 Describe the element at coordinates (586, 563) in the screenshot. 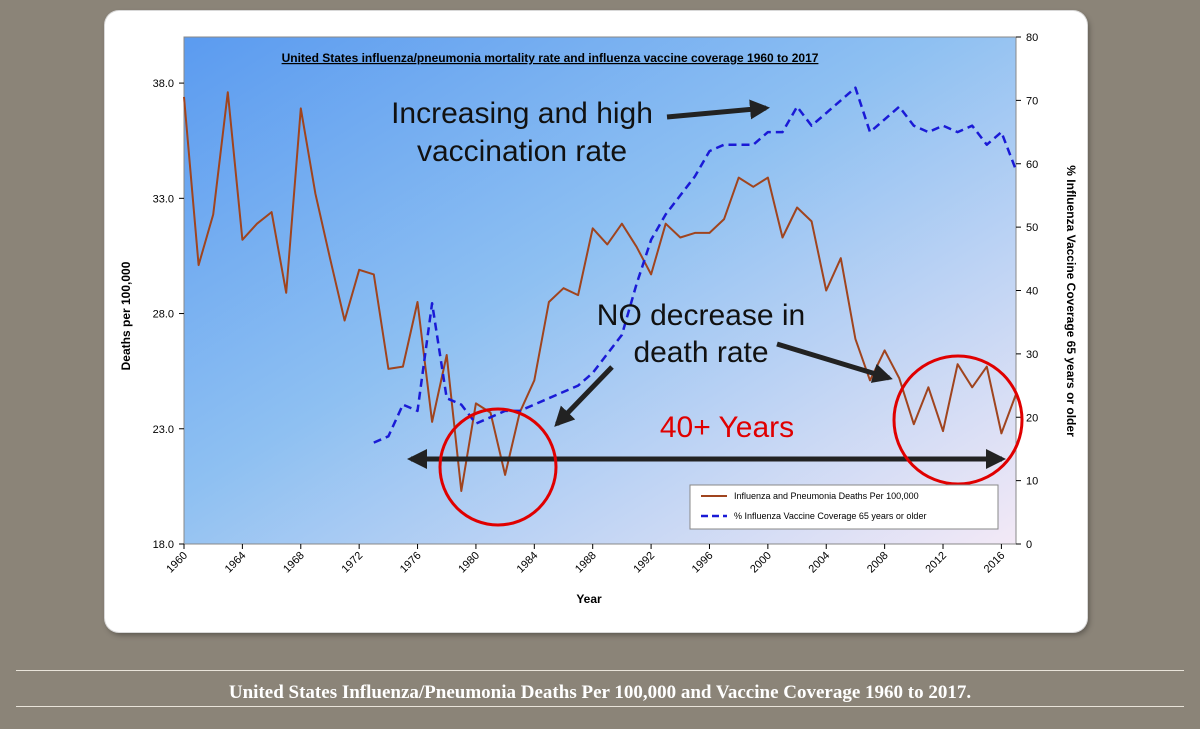

I see `x-tick-label: 1988` at that location.